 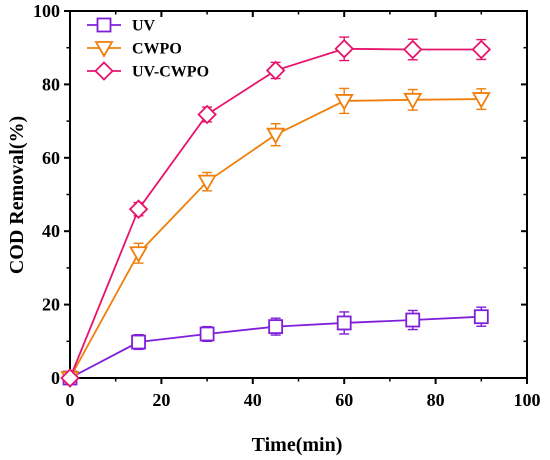 I want to click on x-tick-label: 80, so click(x=436, y=400).